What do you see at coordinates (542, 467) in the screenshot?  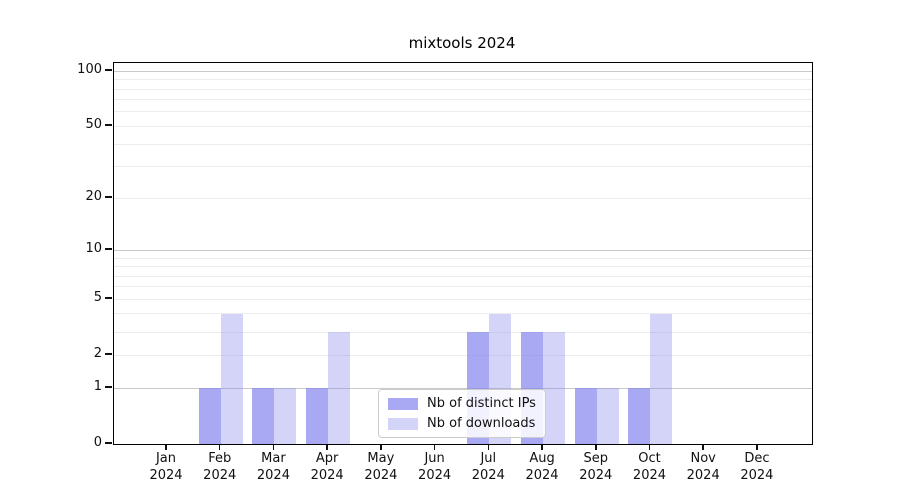 I see `x-tick-label-aug: Aug 2024` at bounding box center [542, 467].